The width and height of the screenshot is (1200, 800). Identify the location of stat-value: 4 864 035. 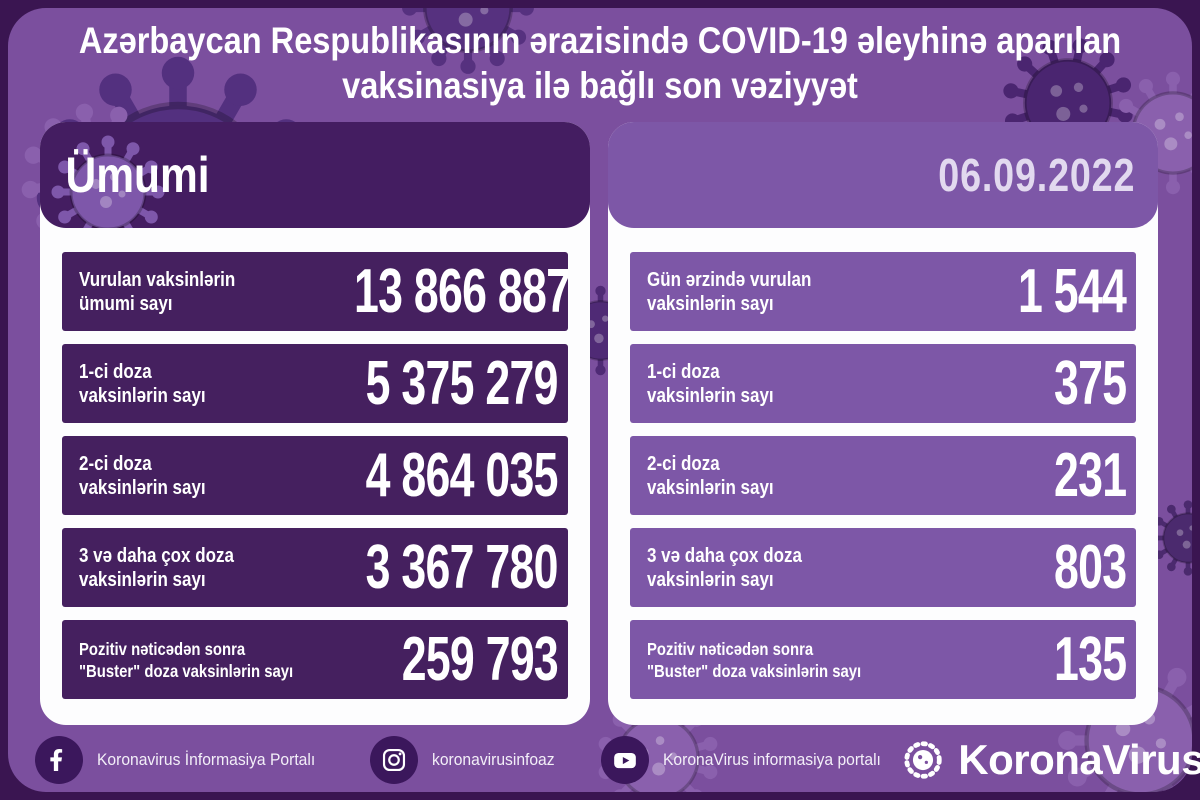
(462, 475).